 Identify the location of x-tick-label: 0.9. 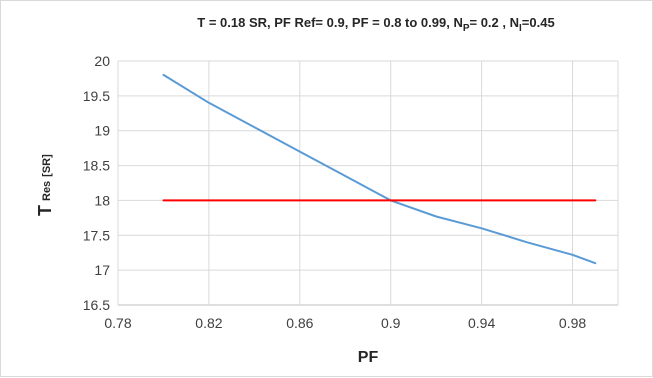
(391, 323).